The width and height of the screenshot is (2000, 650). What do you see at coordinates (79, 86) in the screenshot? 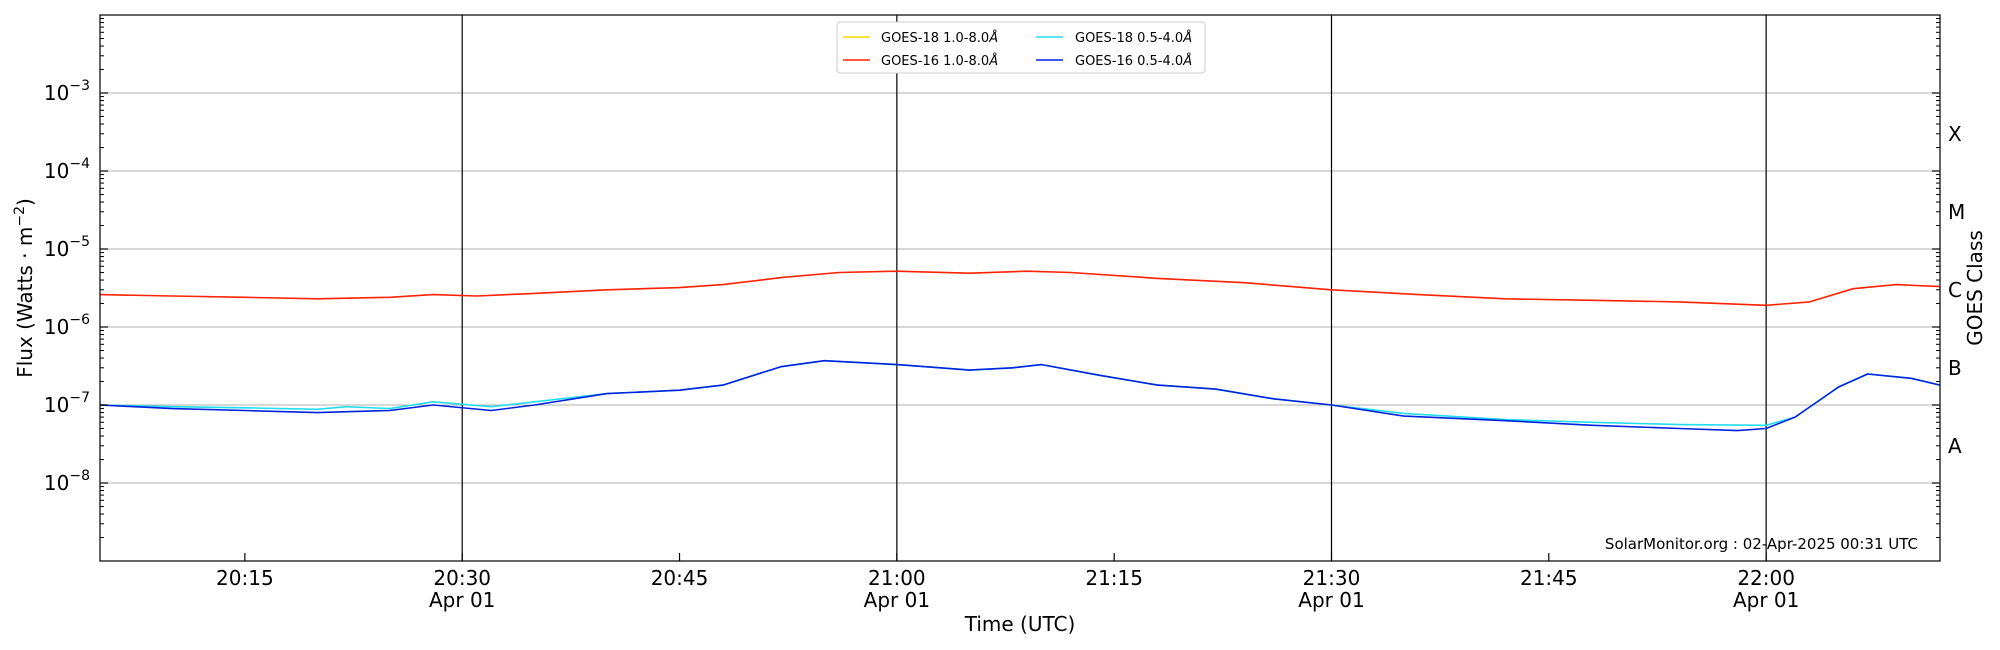
I see `y-tick-exponent: −3` at bounding box center [79, 86].